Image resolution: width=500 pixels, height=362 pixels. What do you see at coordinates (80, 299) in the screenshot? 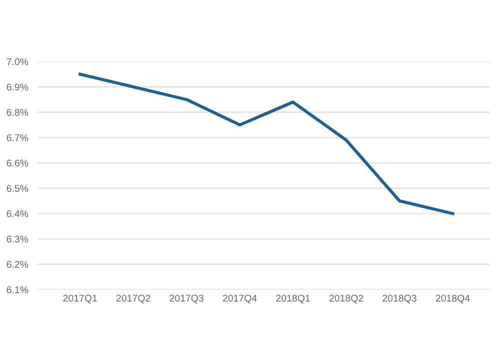
I see `x-tick-label: 2017Q1` at bounding box center [80, 299].